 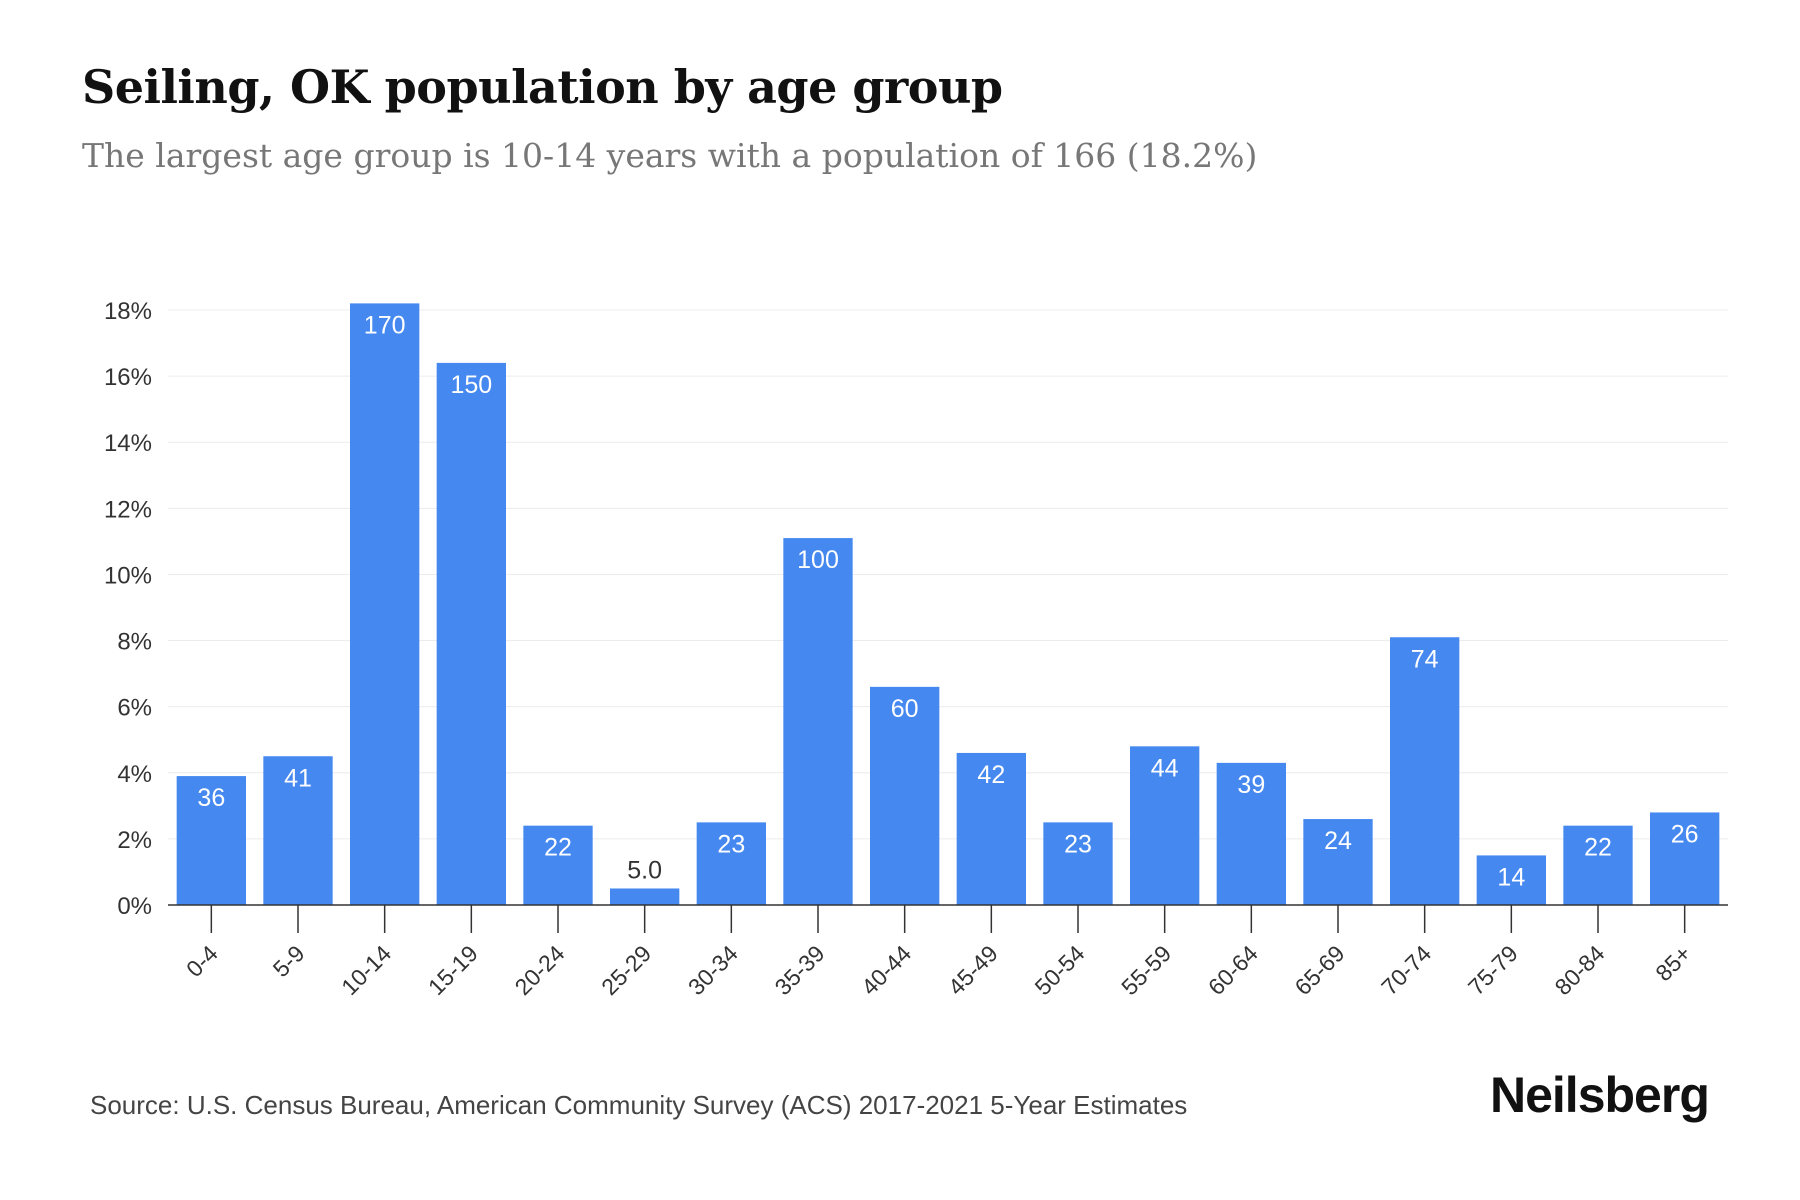 What do you see at coordinates (134, 906) in the screenshot?
I see `y-tick-label: 0%` at bounding box center [134, 906].